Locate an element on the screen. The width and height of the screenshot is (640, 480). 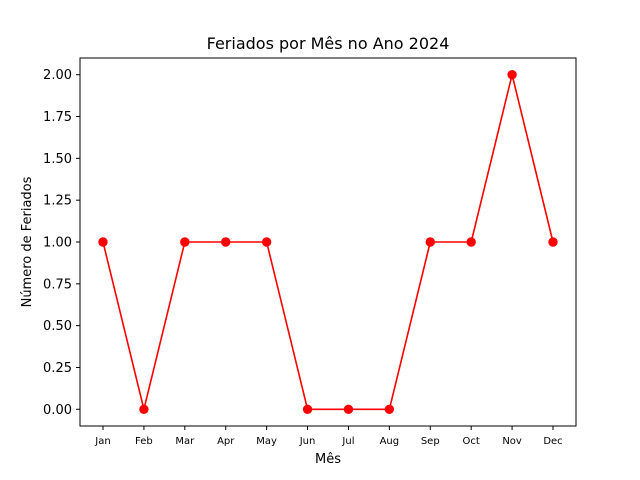
x-tick-label: Oct is located at coordinates (471, 441).